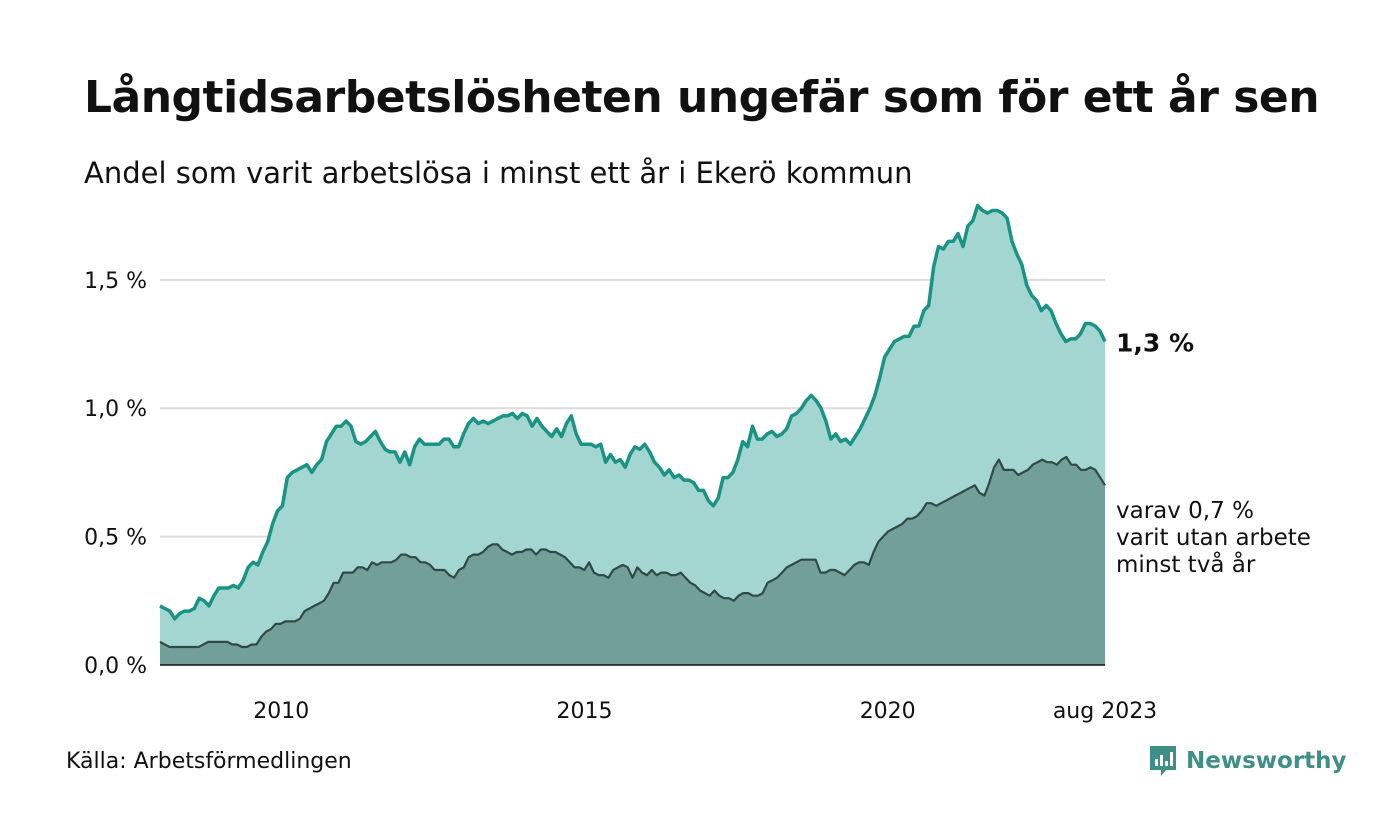 Image resolution: width=1400 pixels, height=840 pixels. I want to click on end-label-total: 1,3 %, so click(1155, 342).